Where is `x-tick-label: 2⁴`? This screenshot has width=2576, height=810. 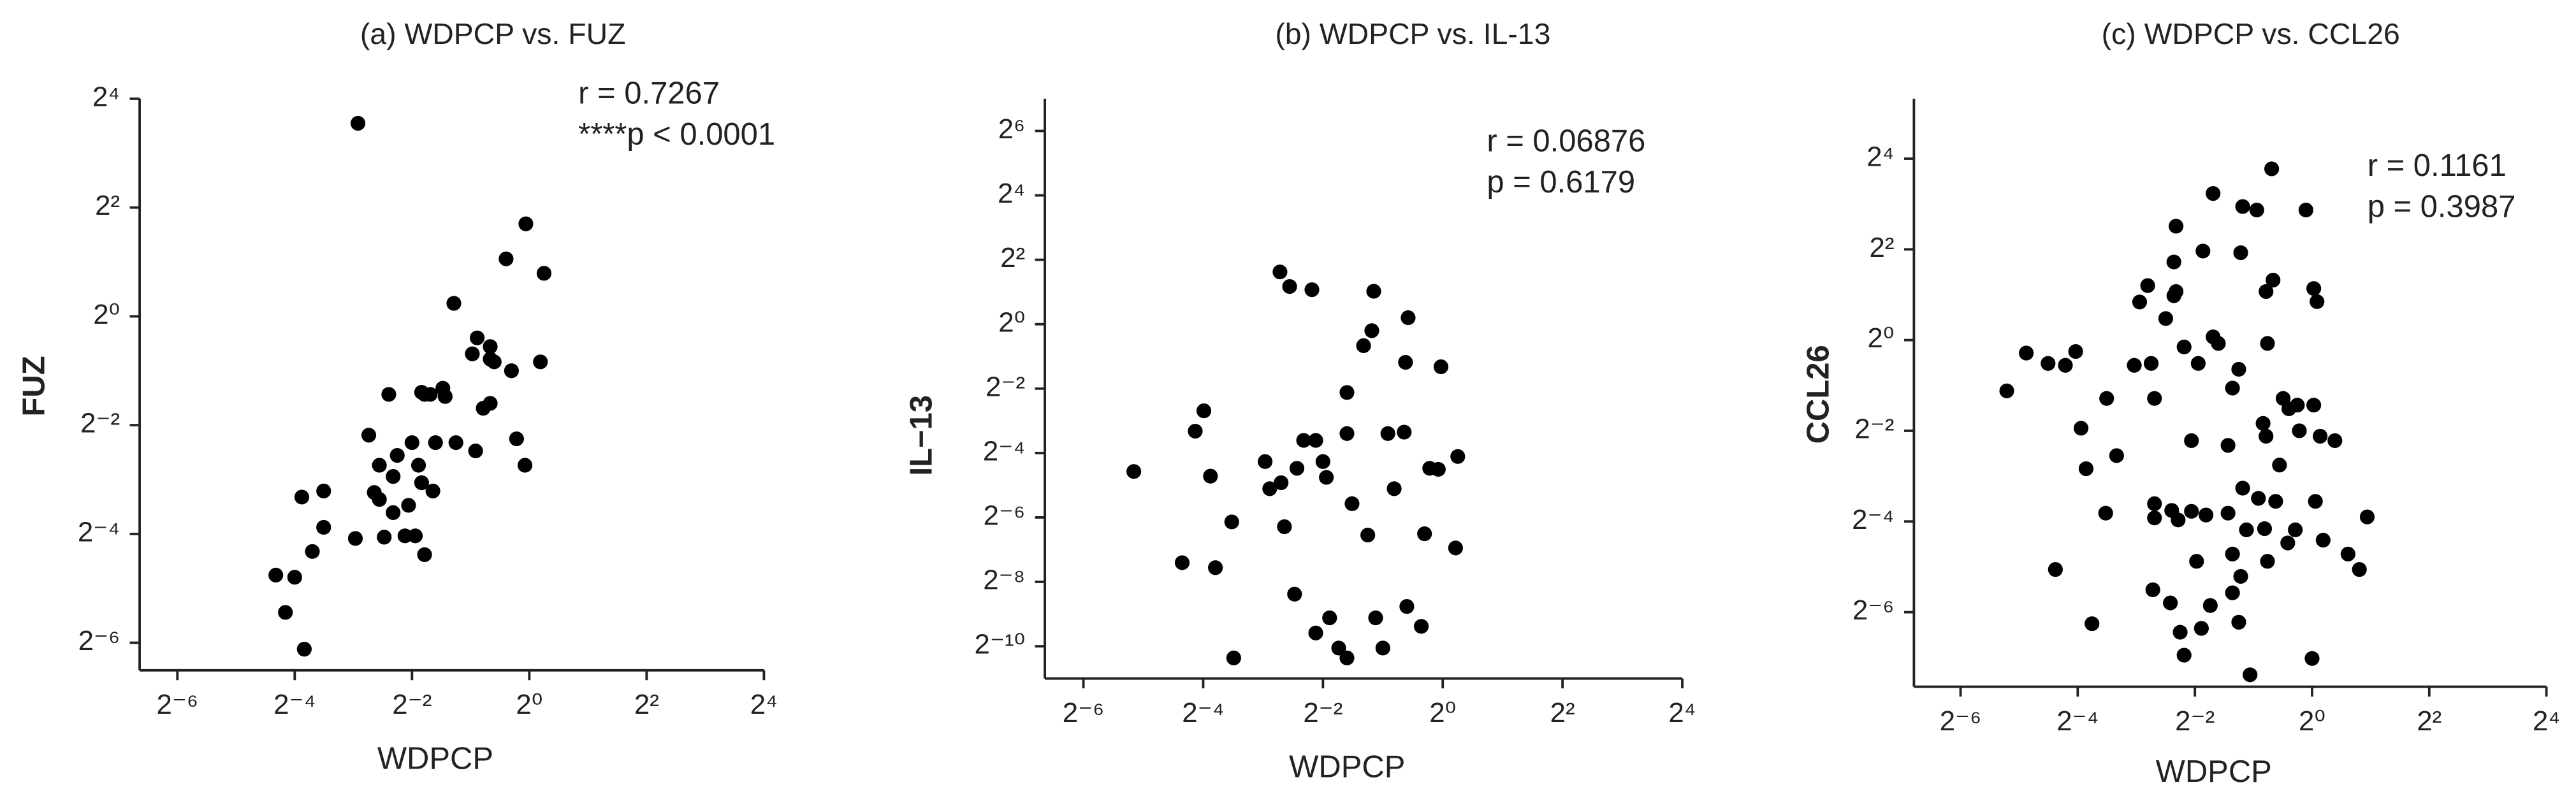
x-tick-label: 2⁴ is located at coordinates (1682, 712).